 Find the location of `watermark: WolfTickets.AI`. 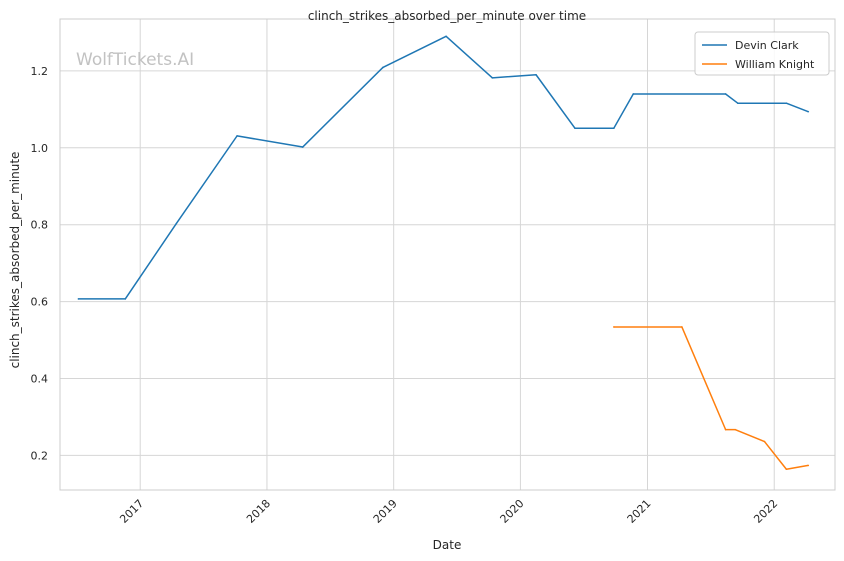

watermark: WolfTickets.AI is located at coordinates (135, 60).